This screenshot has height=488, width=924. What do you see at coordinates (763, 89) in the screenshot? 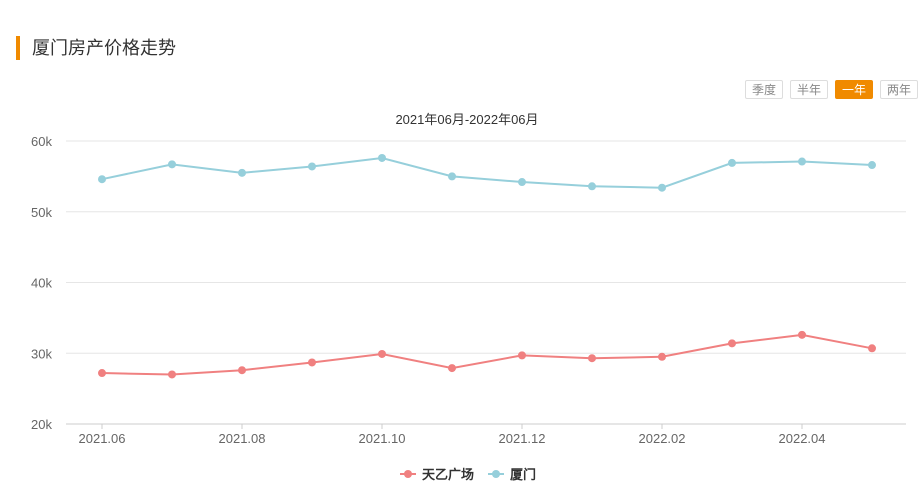
I see `range-quarter-button: 季度` at bounding box center [763, 89].